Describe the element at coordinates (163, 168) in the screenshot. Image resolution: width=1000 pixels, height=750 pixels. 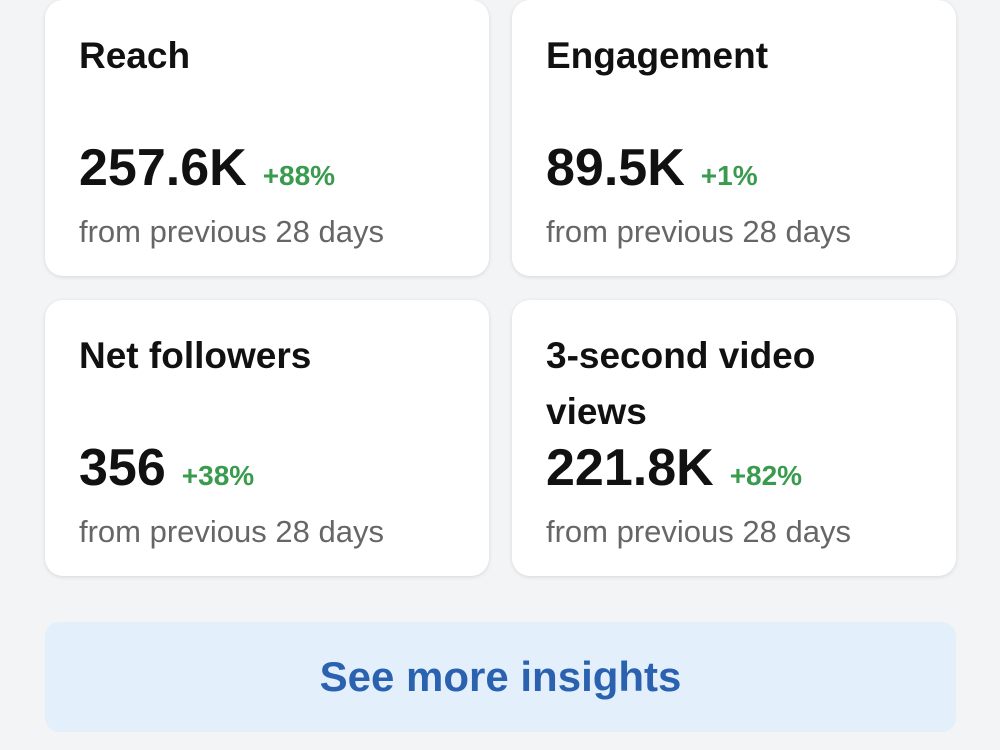
I see `metric-value: 257.6K` at that location.